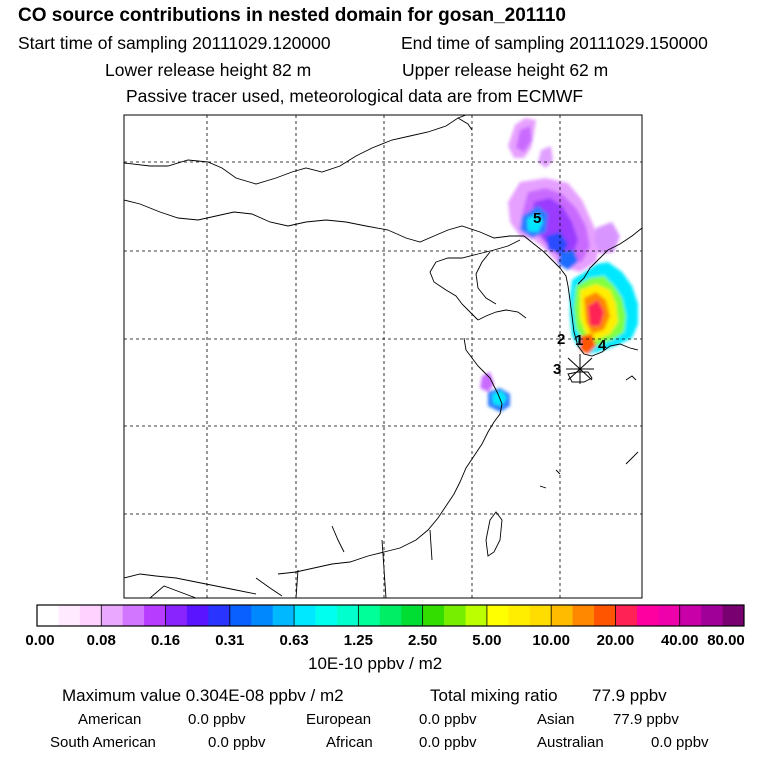  What do you see at coordinates (237, 742) in the screenshot?
I see `region-south-american-value: 0.0 ppbv` at bounding box center [237, 742].